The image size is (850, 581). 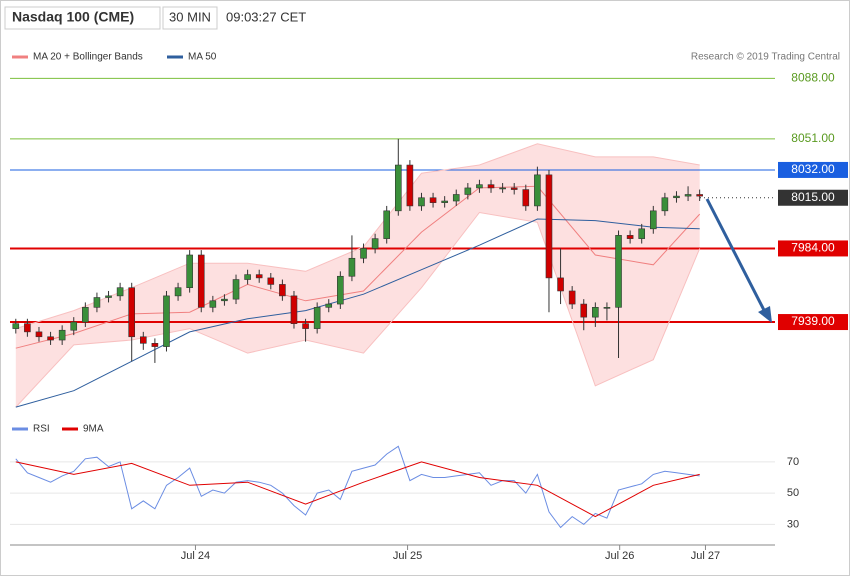 What do you see at coordinates (793, 524) in the screenshot?
I see `y-tick-label: 30` at bounding box center [793, 524].